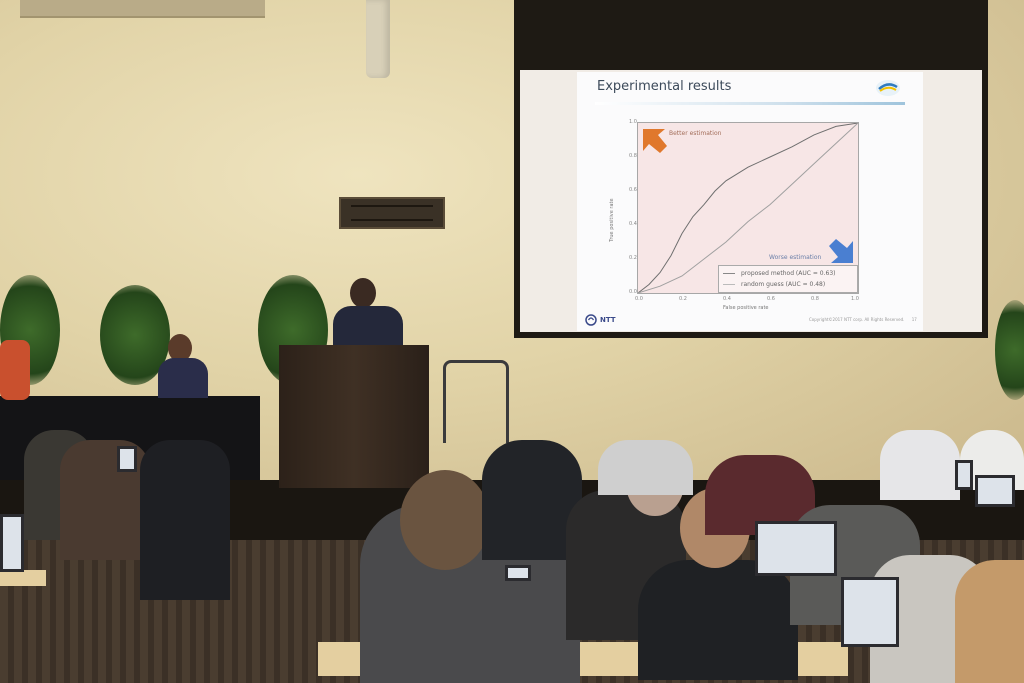 The width and height of the screenshot is (1024, 683). What do you see at coordinates (664, 86) in the screenshot?
I see `slide-title: Experimental results` at bounding box center [664, 86].